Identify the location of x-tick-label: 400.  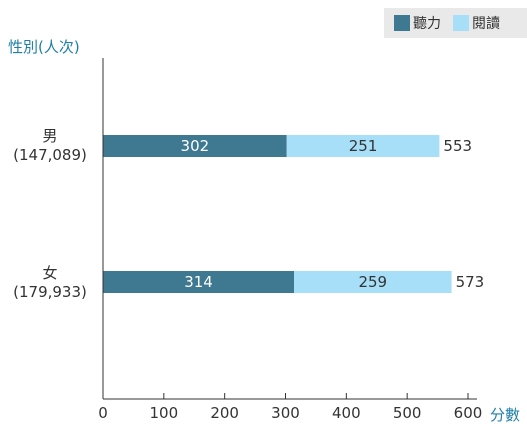
(346, 413).